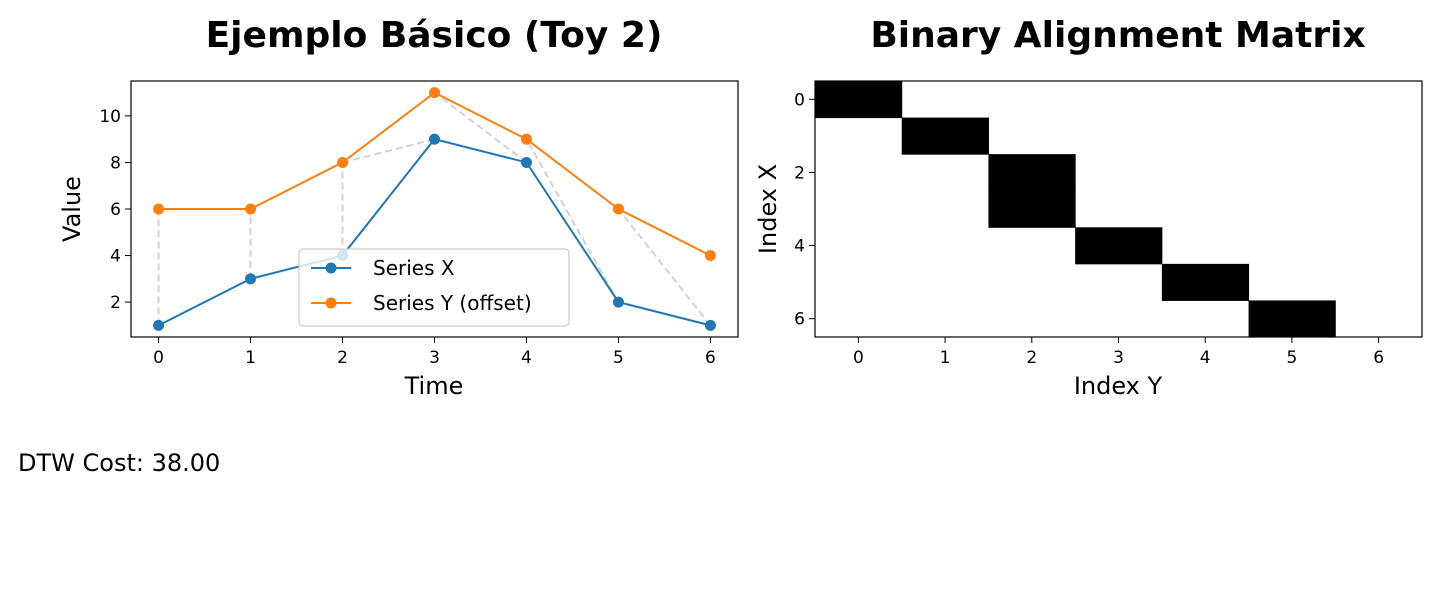 Image resolution: width=1440 pixels, height=600 pixels. I want to click on legend-entry-series-x: Series X, so click(383, 268).